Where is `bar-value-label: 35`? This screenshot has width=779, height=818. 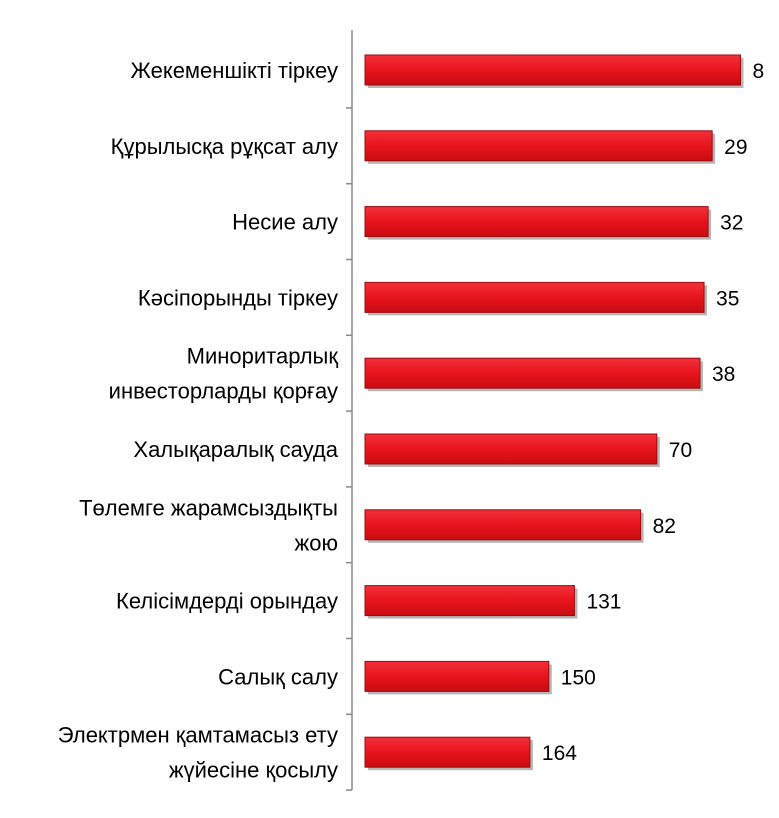 bar-value-label: 35 is located at coordinates (727, 298).